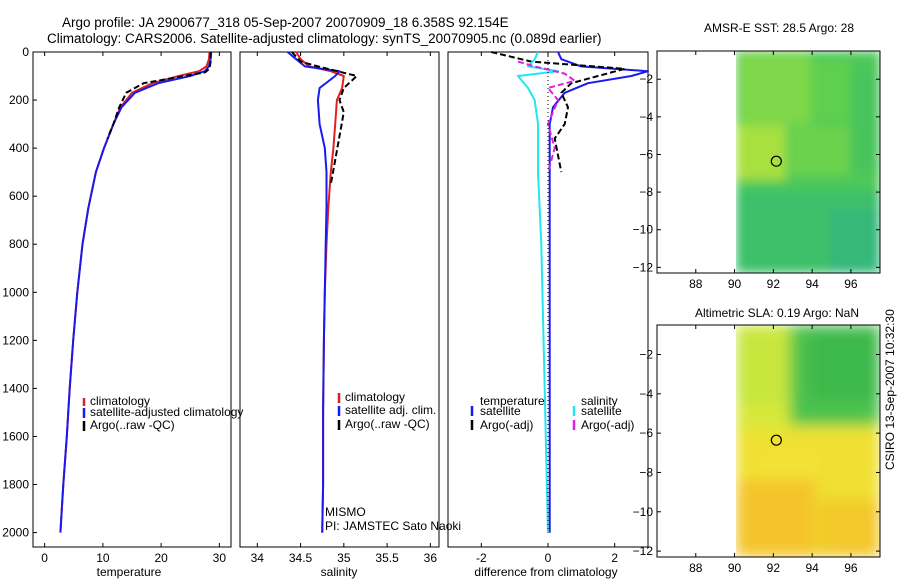  Describe the element at coordinates (19, 148) in the screenshot. I see `y-tick-label: 400` at that location.